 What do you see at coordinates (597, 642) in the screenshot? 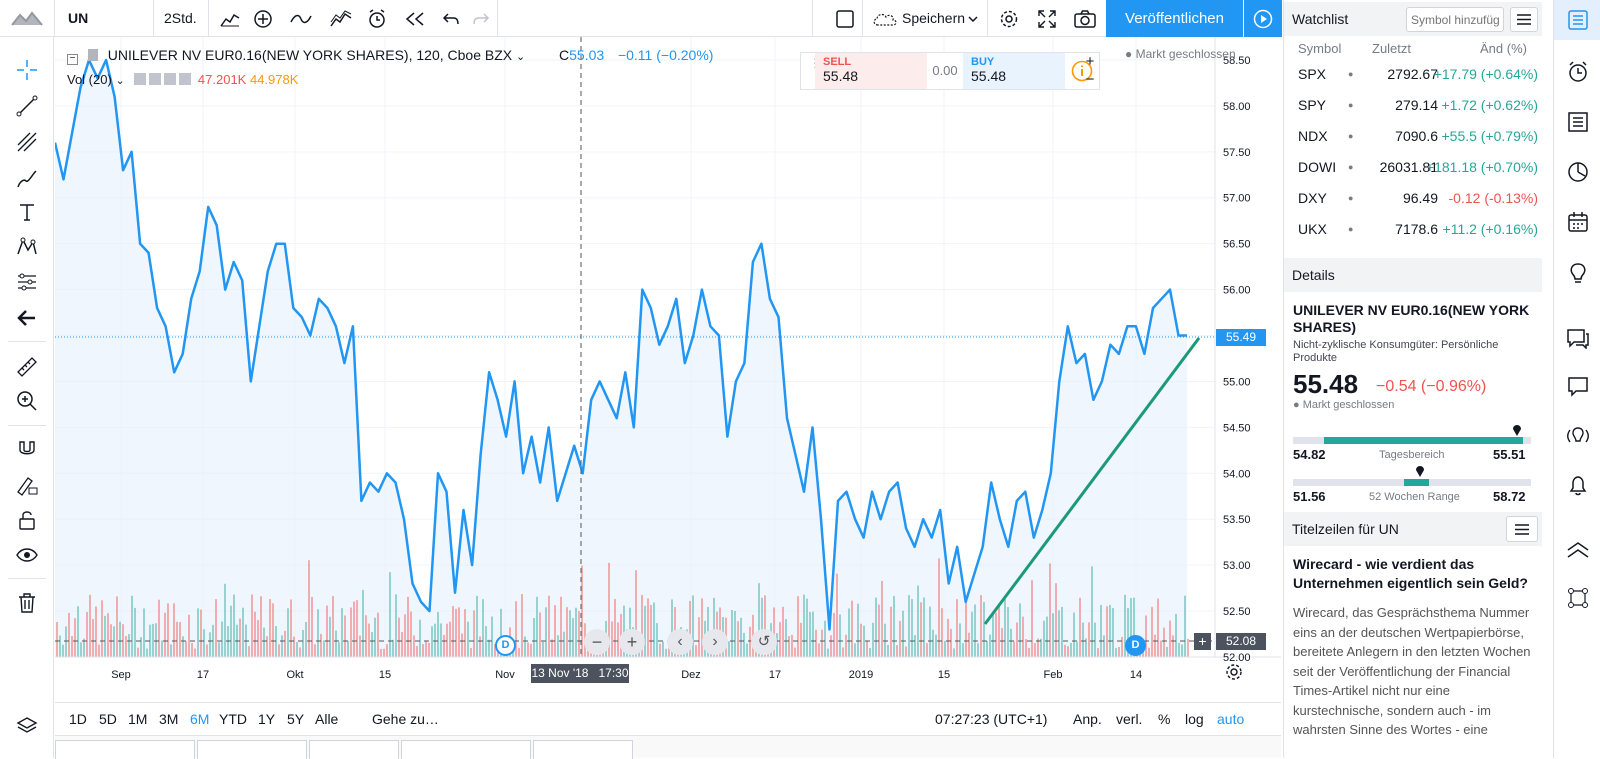
I see `zoom-out-button: −` at bounding box center [597, 642].